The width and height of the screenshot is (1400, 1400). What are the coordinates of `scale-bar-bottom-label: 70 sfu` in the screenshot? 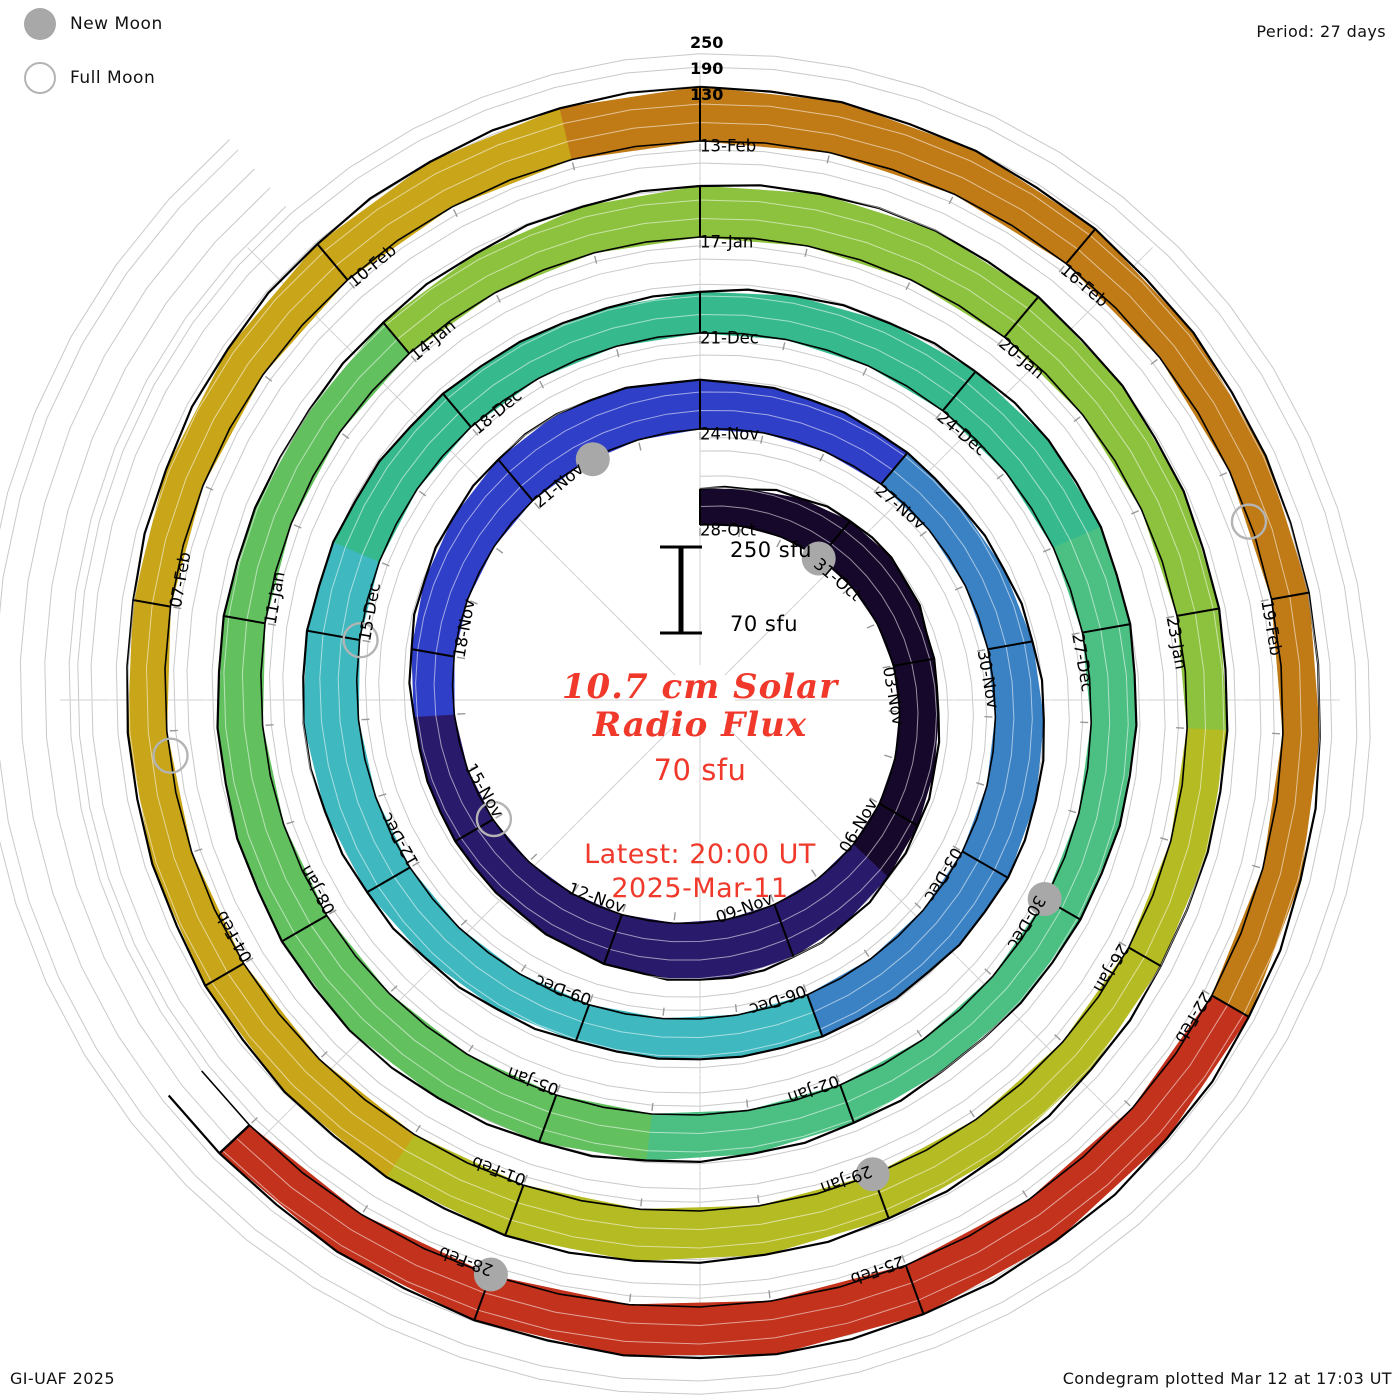 It's located at (764, 624).